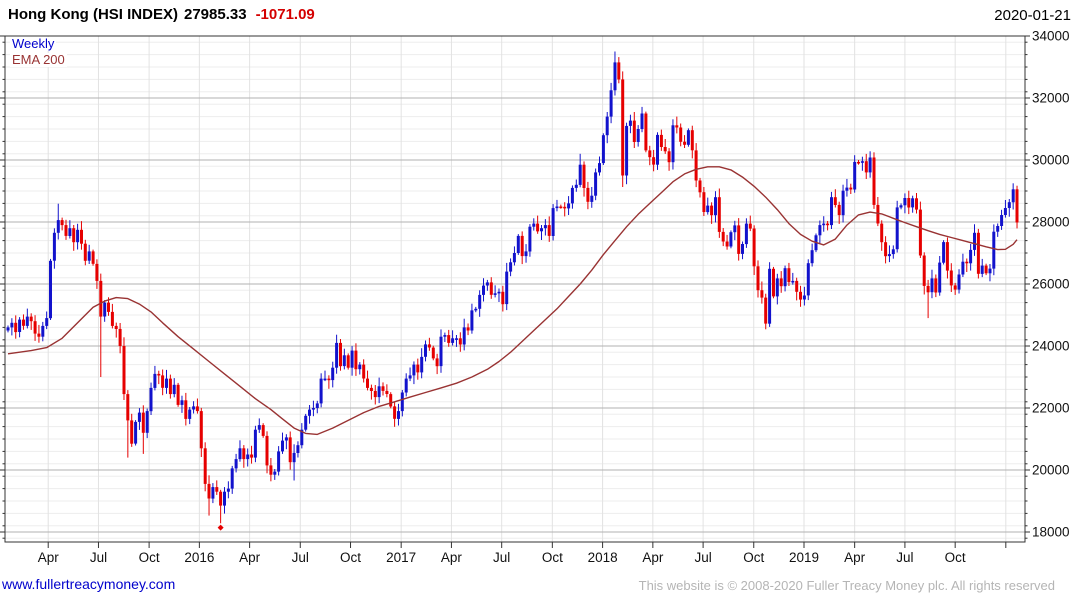  Describe the element at coordinates (1051, 346) in the screenshot. I see `y-axis-tick-label: 24000` at that location.